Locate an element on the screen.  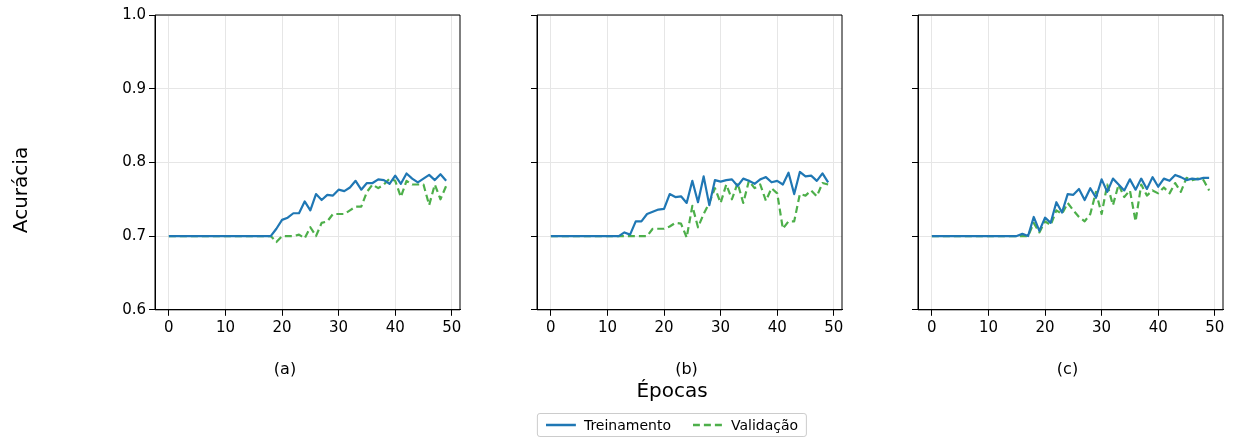
legend-label: Treinamento is located at coordinates (627, 425).